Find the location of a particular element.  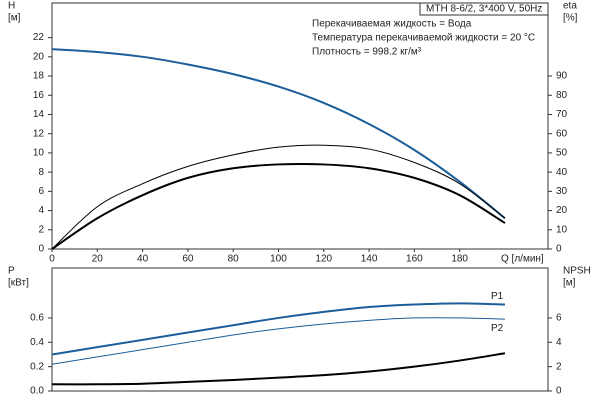

chart-title: MTH 8-6/2, 3*400 V, 50Hz is located at coordinates (484, 9).